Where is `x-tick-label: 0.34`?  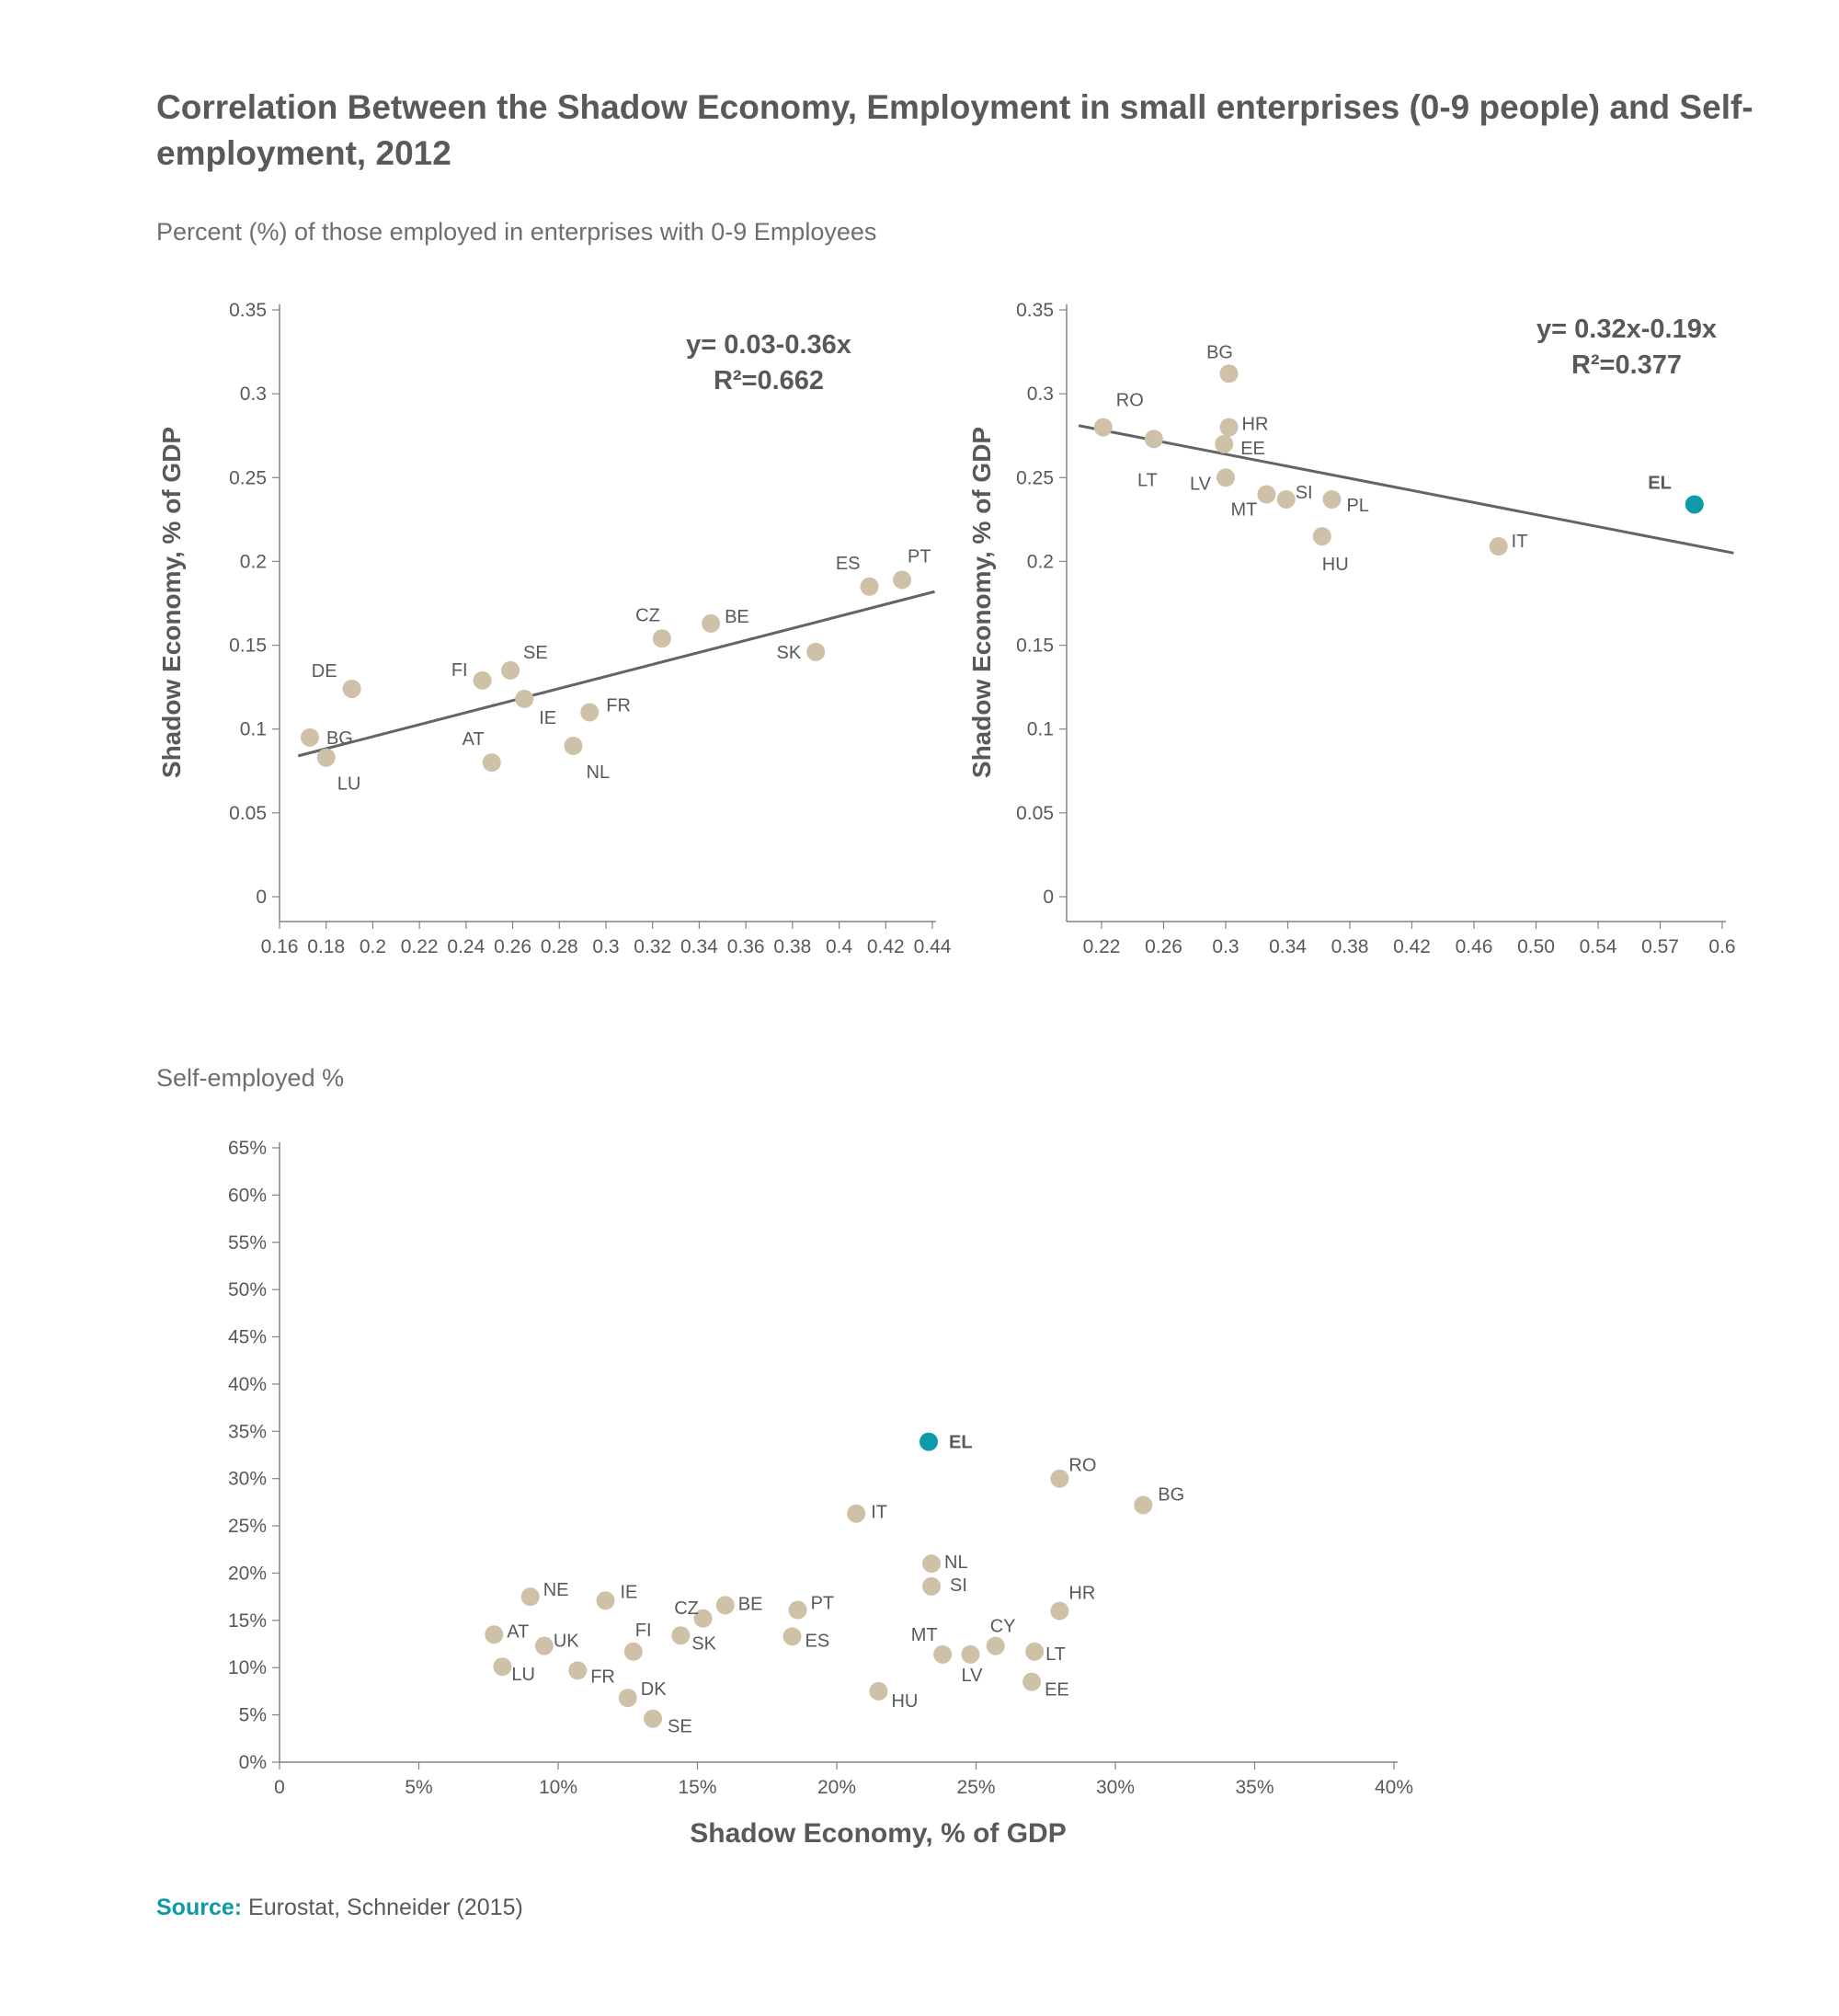
x-tick-label: 0.34 is located at coordinates (1288, 946).